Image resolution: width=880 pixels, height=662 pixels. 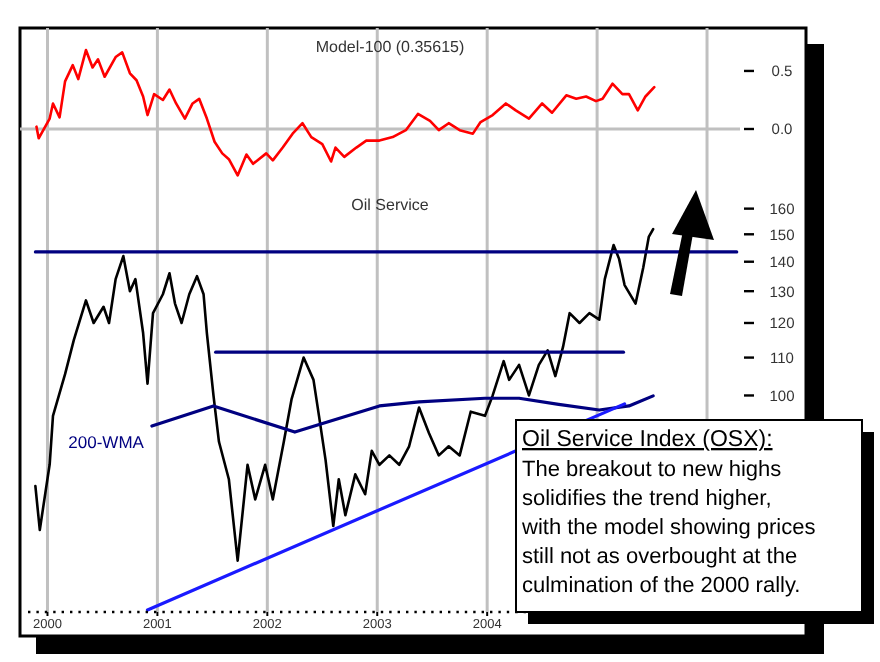 What do you see at coordinates (106, 442) in the screenshot?
I see `series-label: 200-WMA` at bounding box center [106, 442].